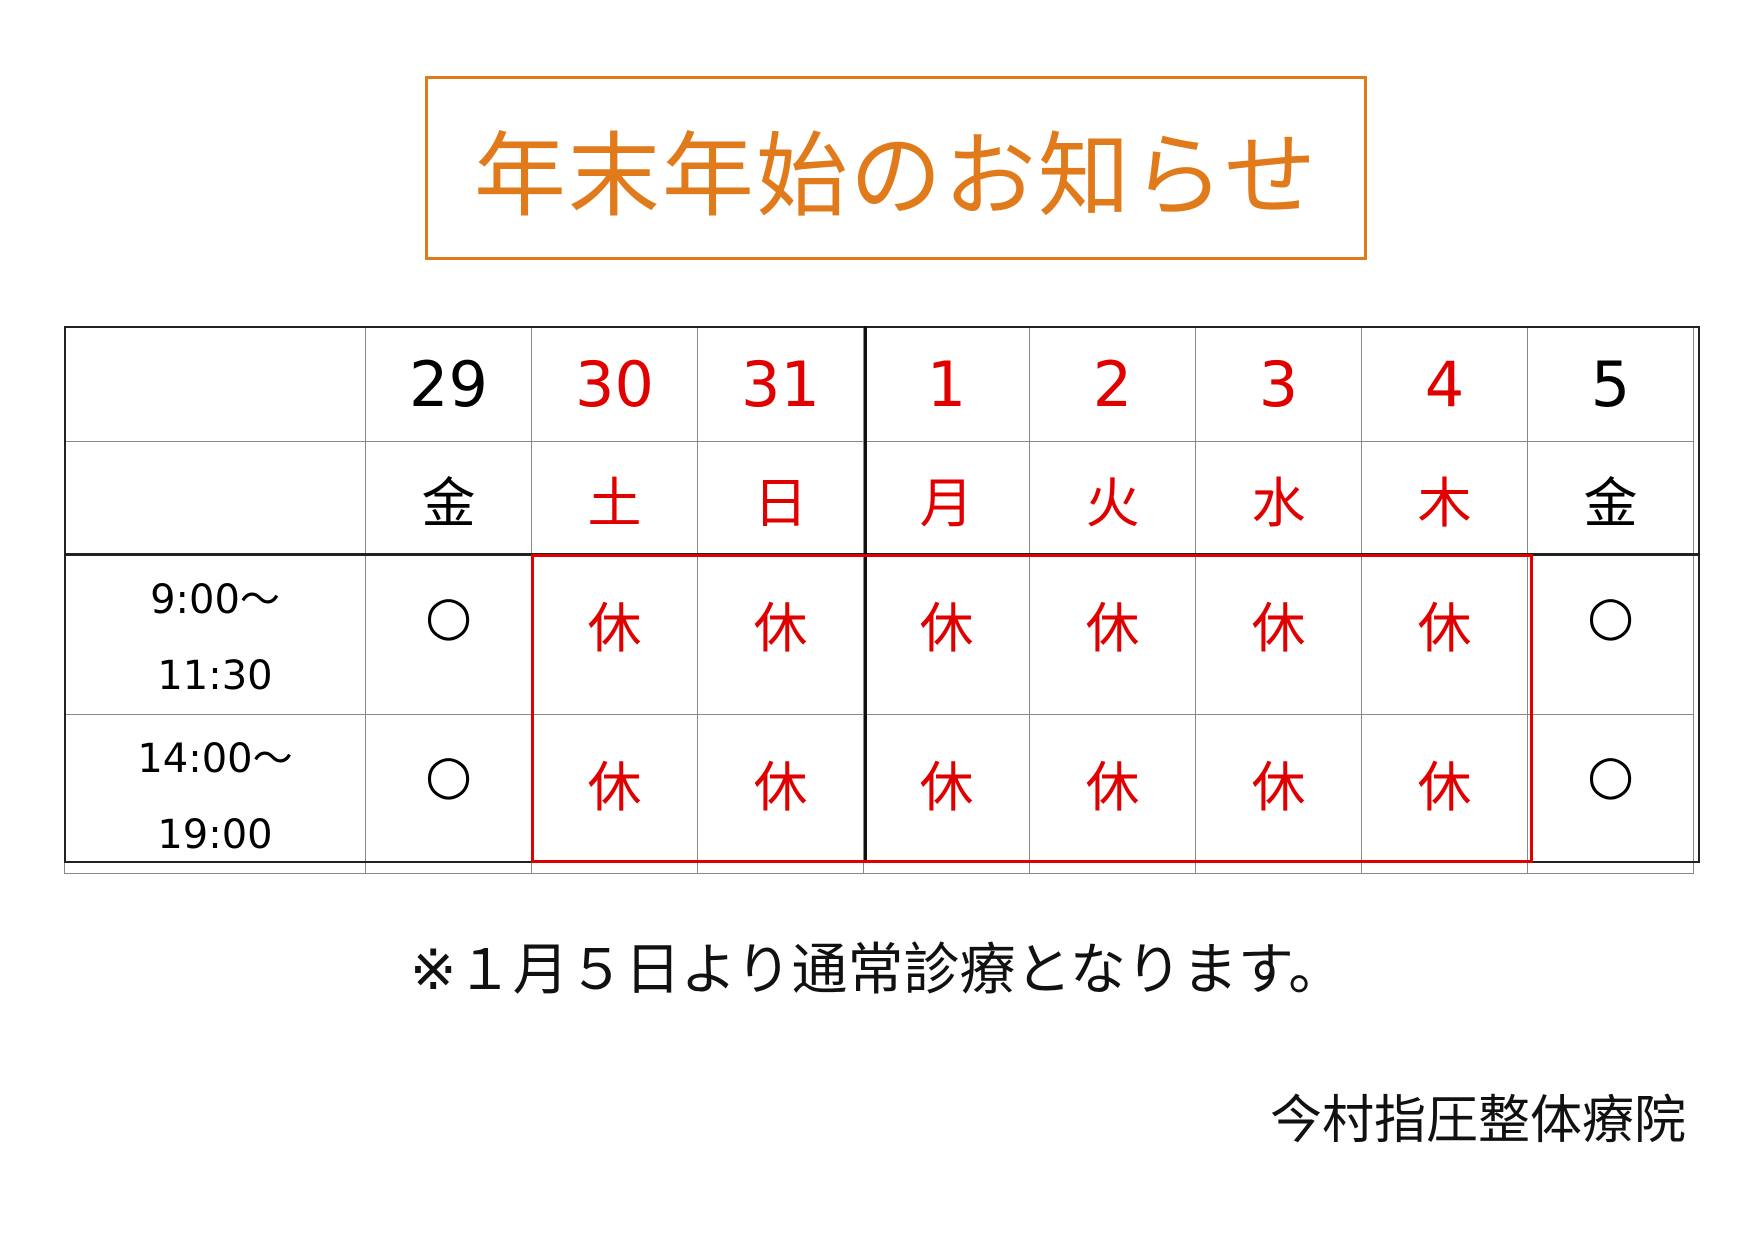 This screenshot has width=1754, height=1241. I want to click on weekday-cell: 日, so click(780, 498).